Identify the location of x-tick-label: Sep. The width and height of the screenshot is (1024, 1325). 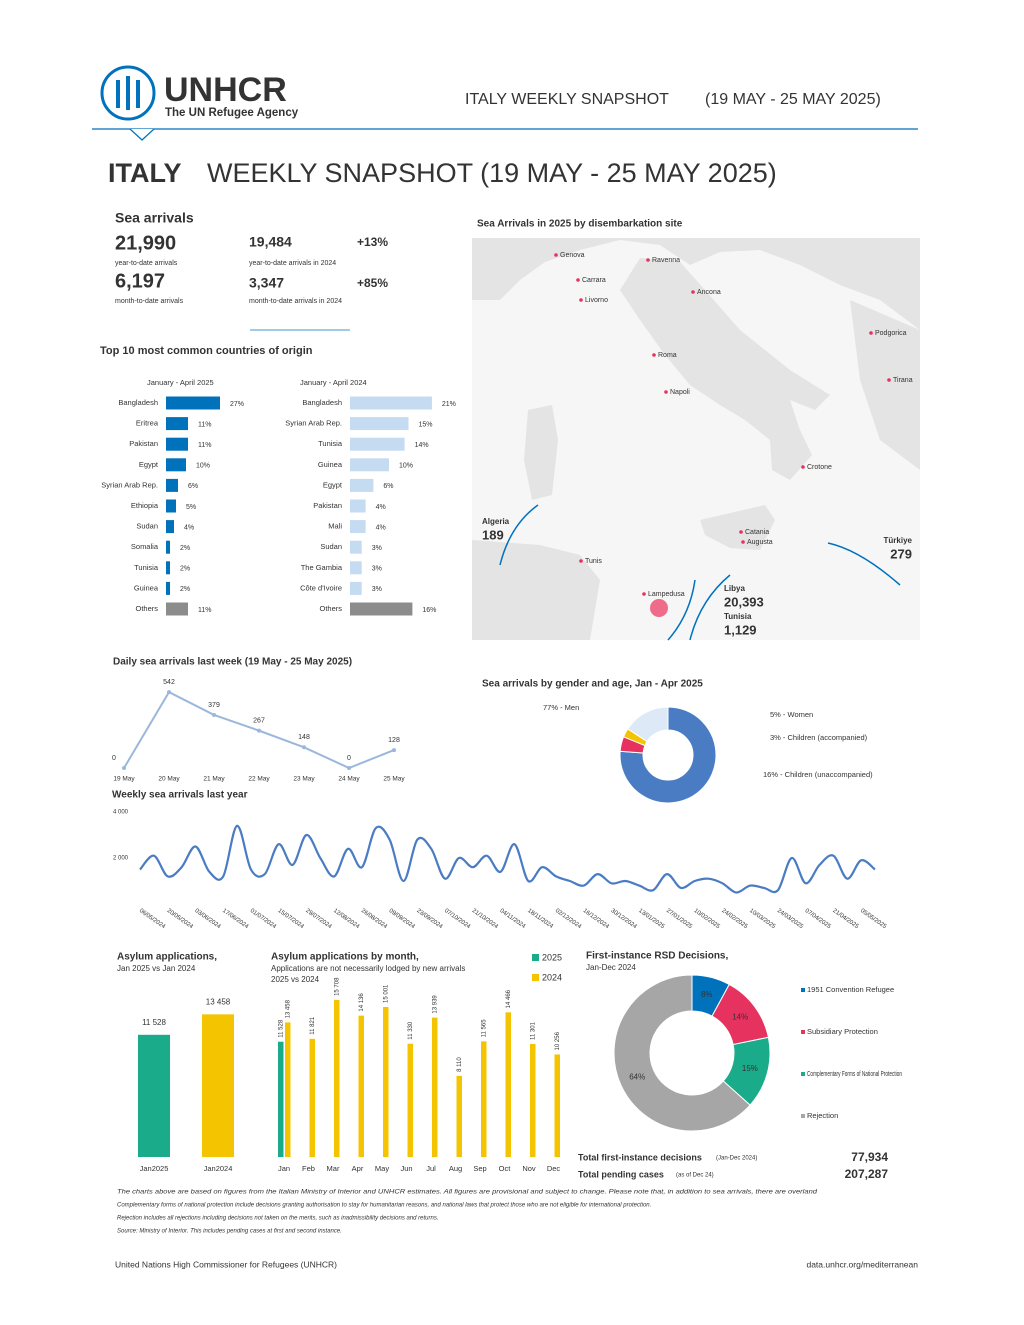
(479, 1168).